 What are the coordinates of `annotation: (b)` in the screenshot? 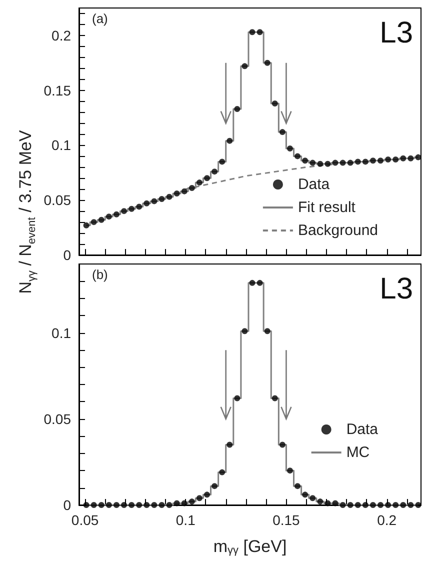 It's located at (100, 274).